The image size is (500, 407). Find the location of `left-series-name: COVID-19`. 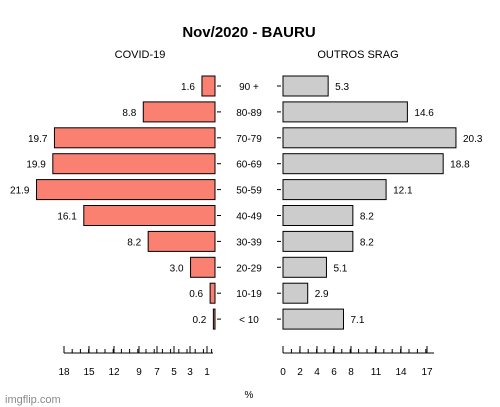

left-series-name: COVID-19 is located at coordinates (140, 55).